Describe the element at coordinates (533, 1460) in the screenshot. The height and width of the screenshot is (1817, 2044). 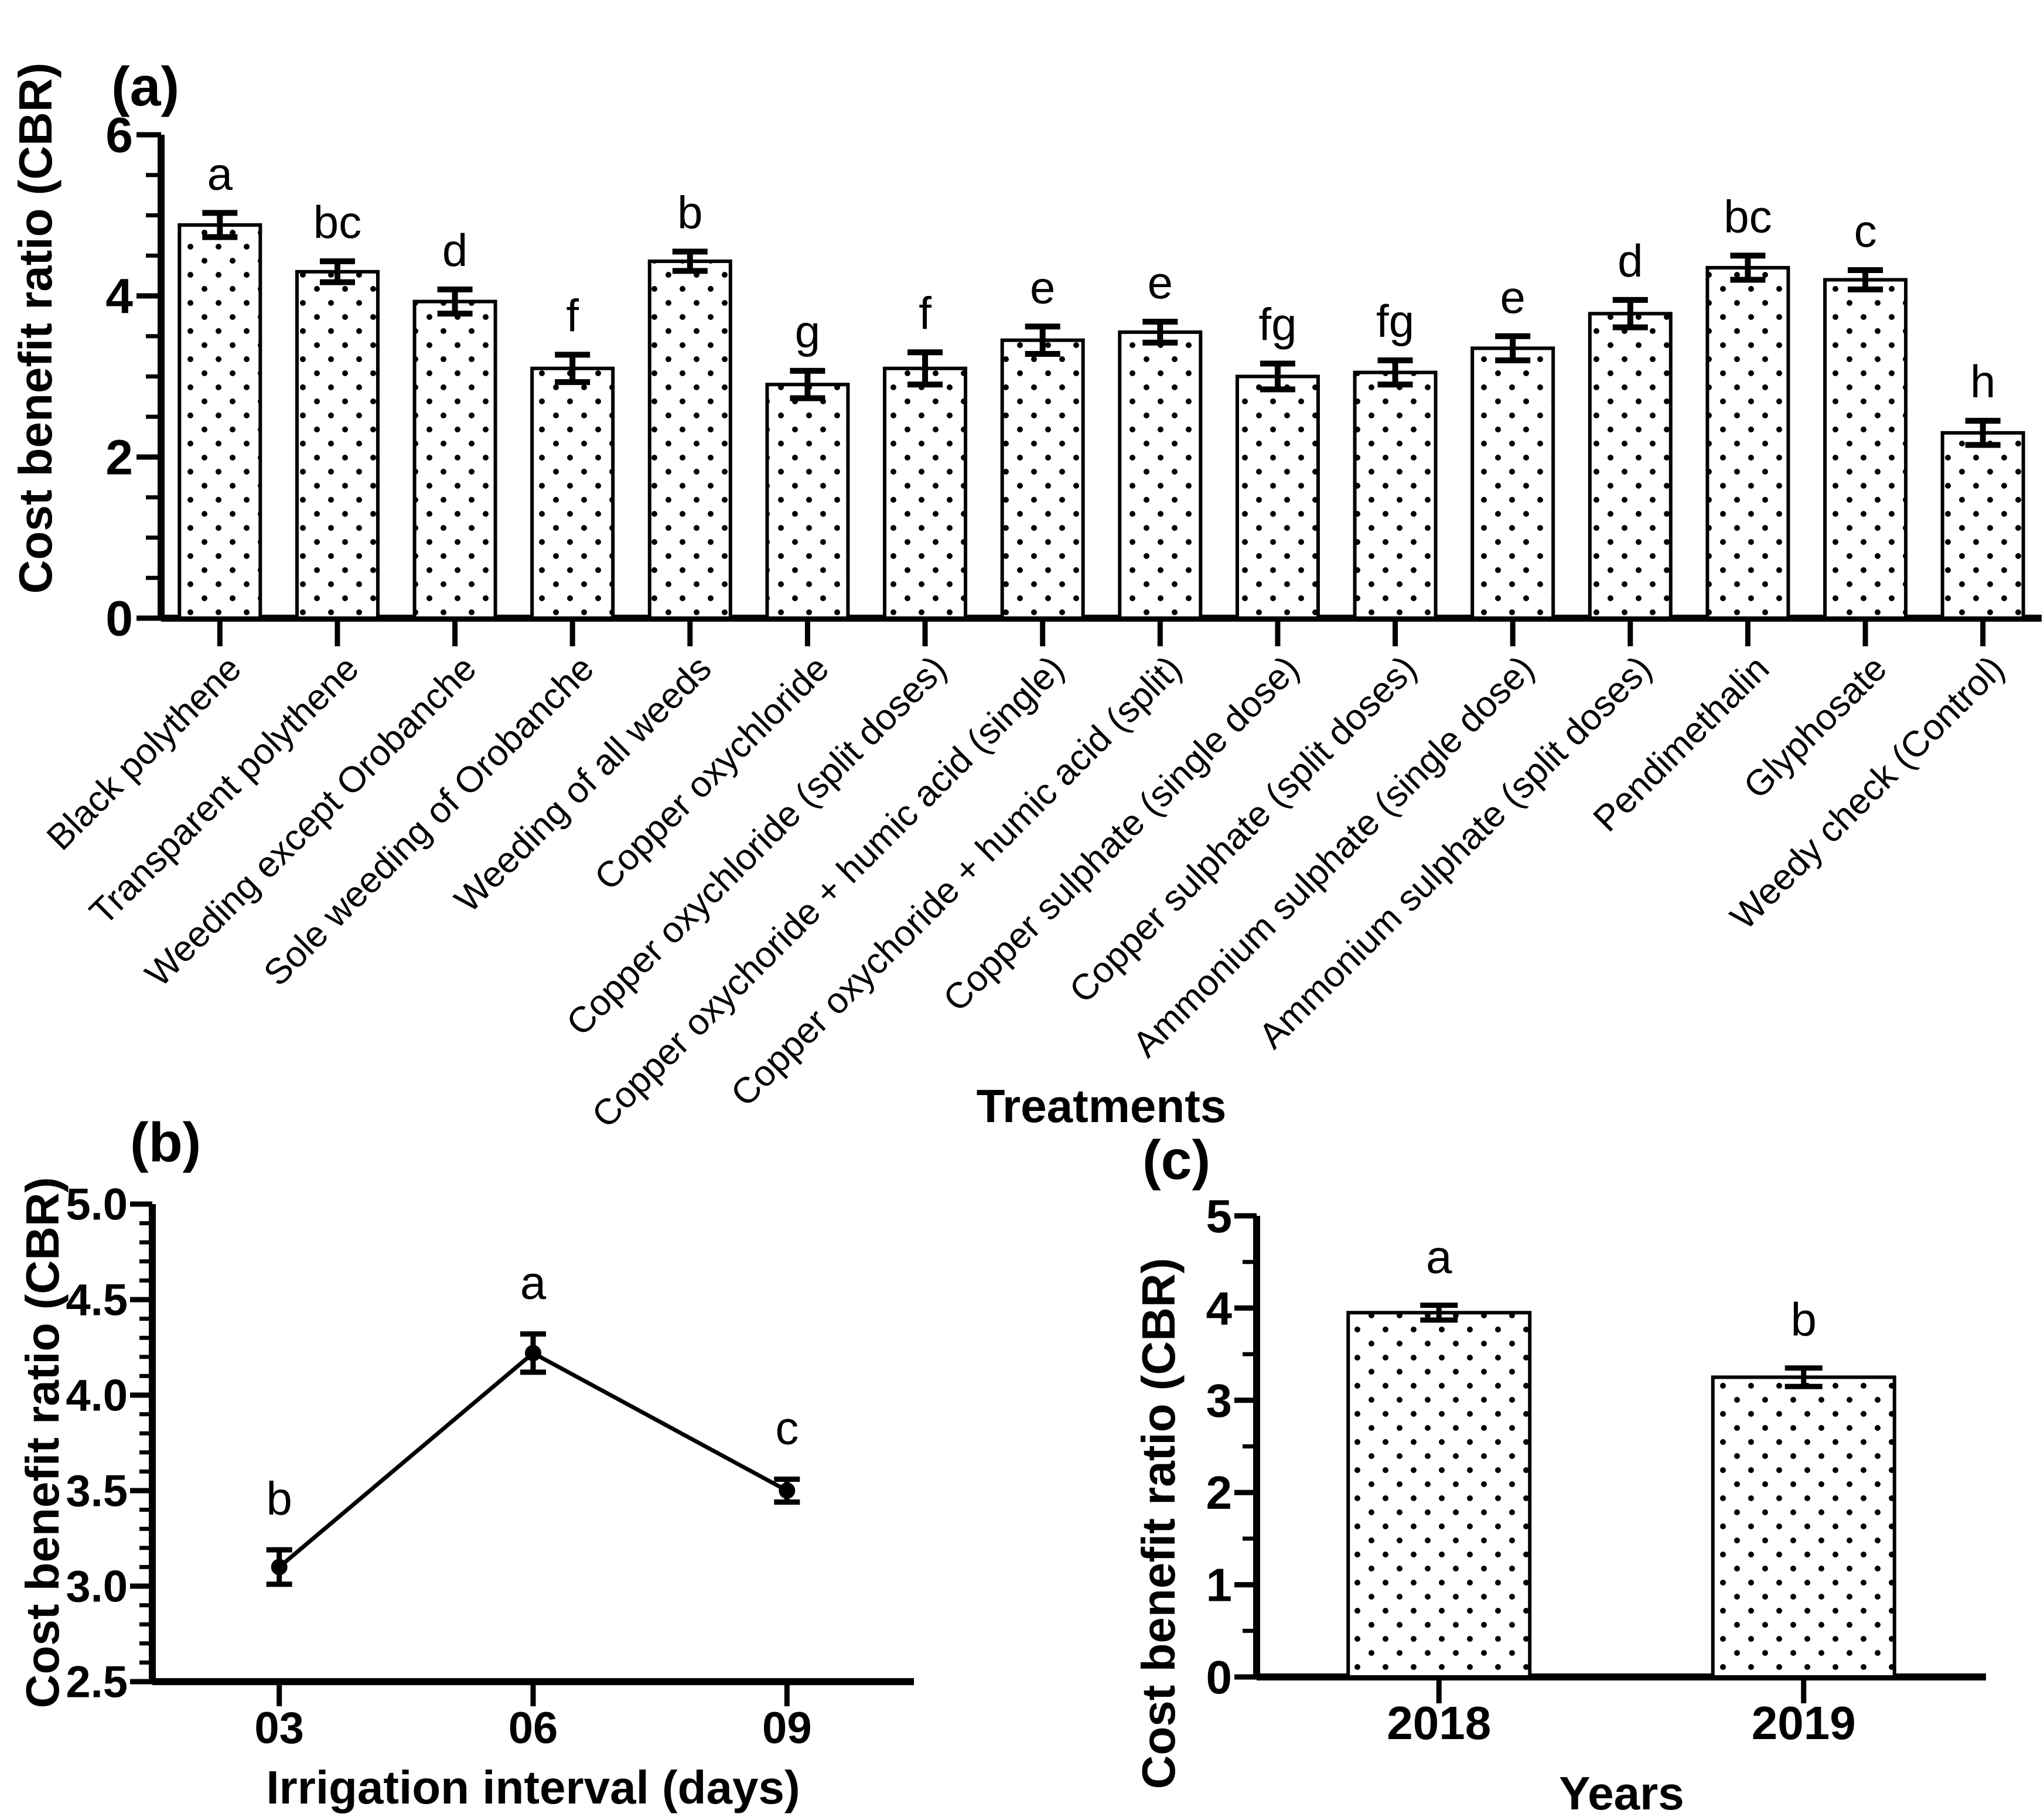
I see `series-line` at that location.